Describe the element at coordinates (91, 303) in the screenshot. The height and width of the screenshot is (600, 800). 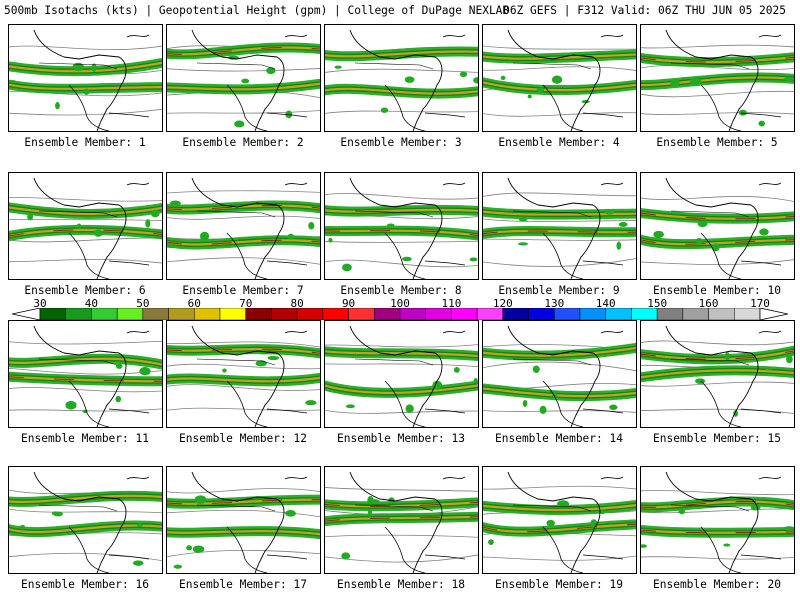
I see `colorbar-tick-label: 40` at that location.